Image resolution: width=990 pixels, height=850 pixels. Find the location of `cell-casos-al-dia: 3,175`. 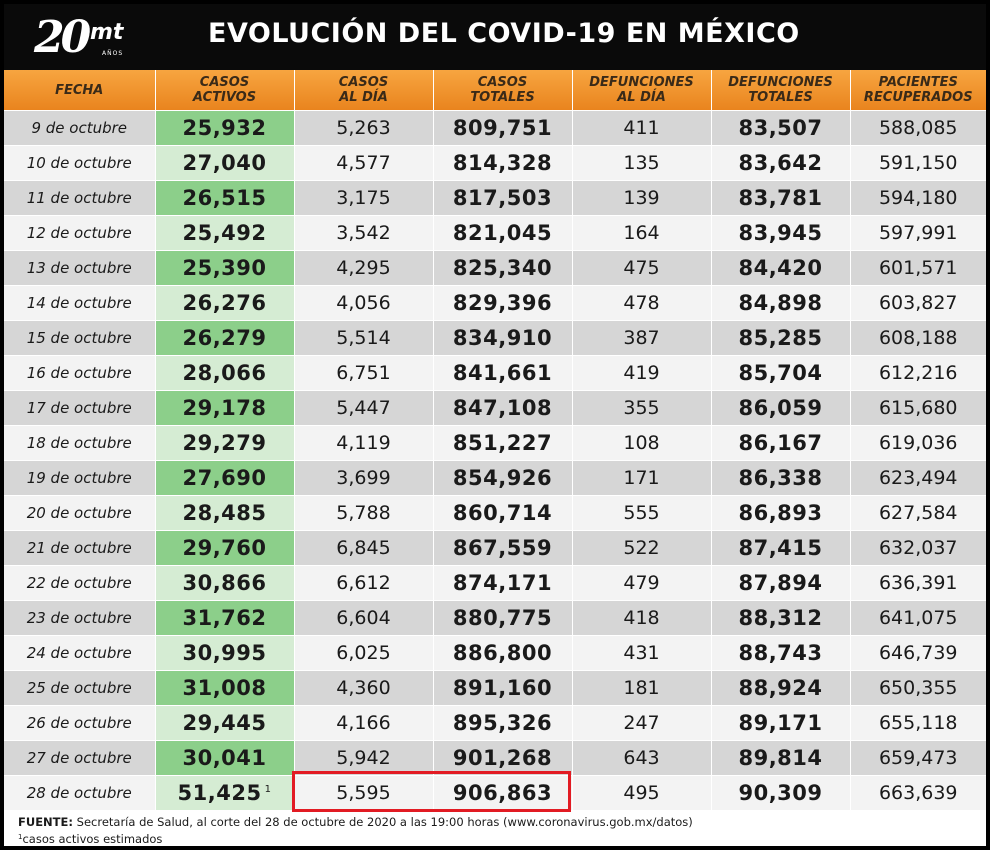

cell-casos-al-dia: 3,175 is located at coordinates (363, 198).